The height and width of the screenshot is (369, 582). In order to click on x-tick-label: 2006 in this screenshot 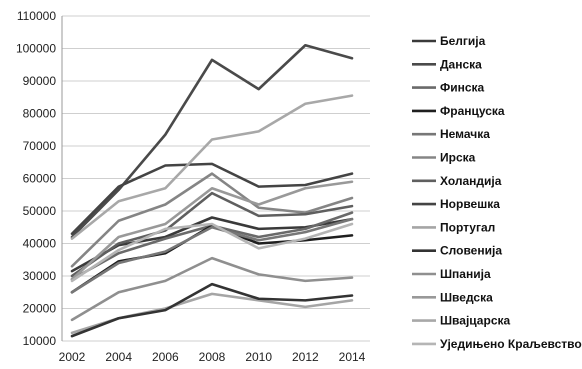, I will do `click(165, 357)`.